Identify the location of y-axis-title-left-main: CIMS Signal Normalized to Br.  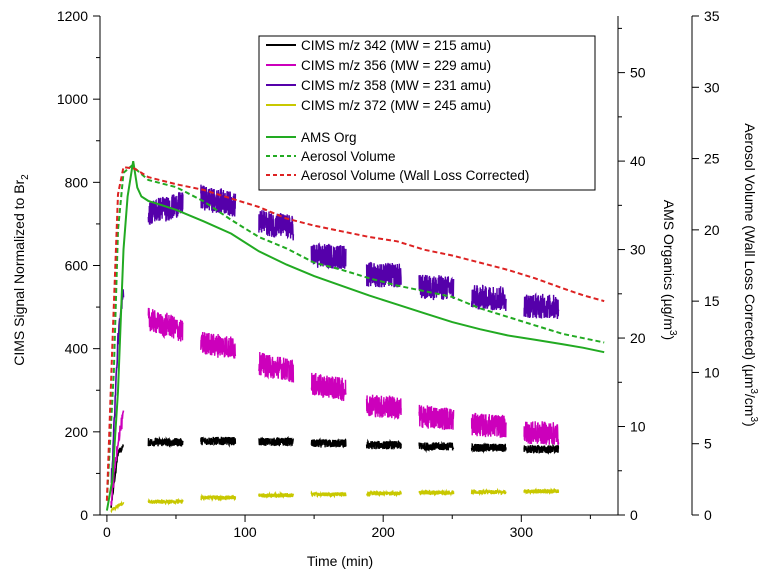
(19, 272).